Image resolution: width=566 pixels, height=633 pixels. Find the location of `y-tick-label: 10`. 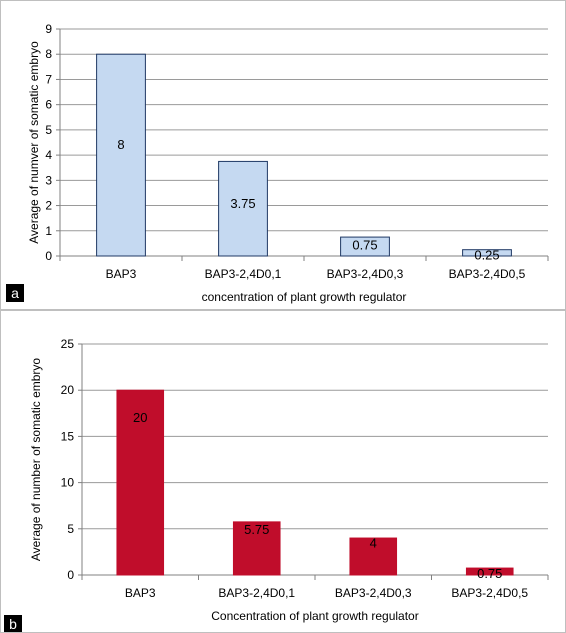

y-tick-label: 10 is located at coordinates (68, 483).